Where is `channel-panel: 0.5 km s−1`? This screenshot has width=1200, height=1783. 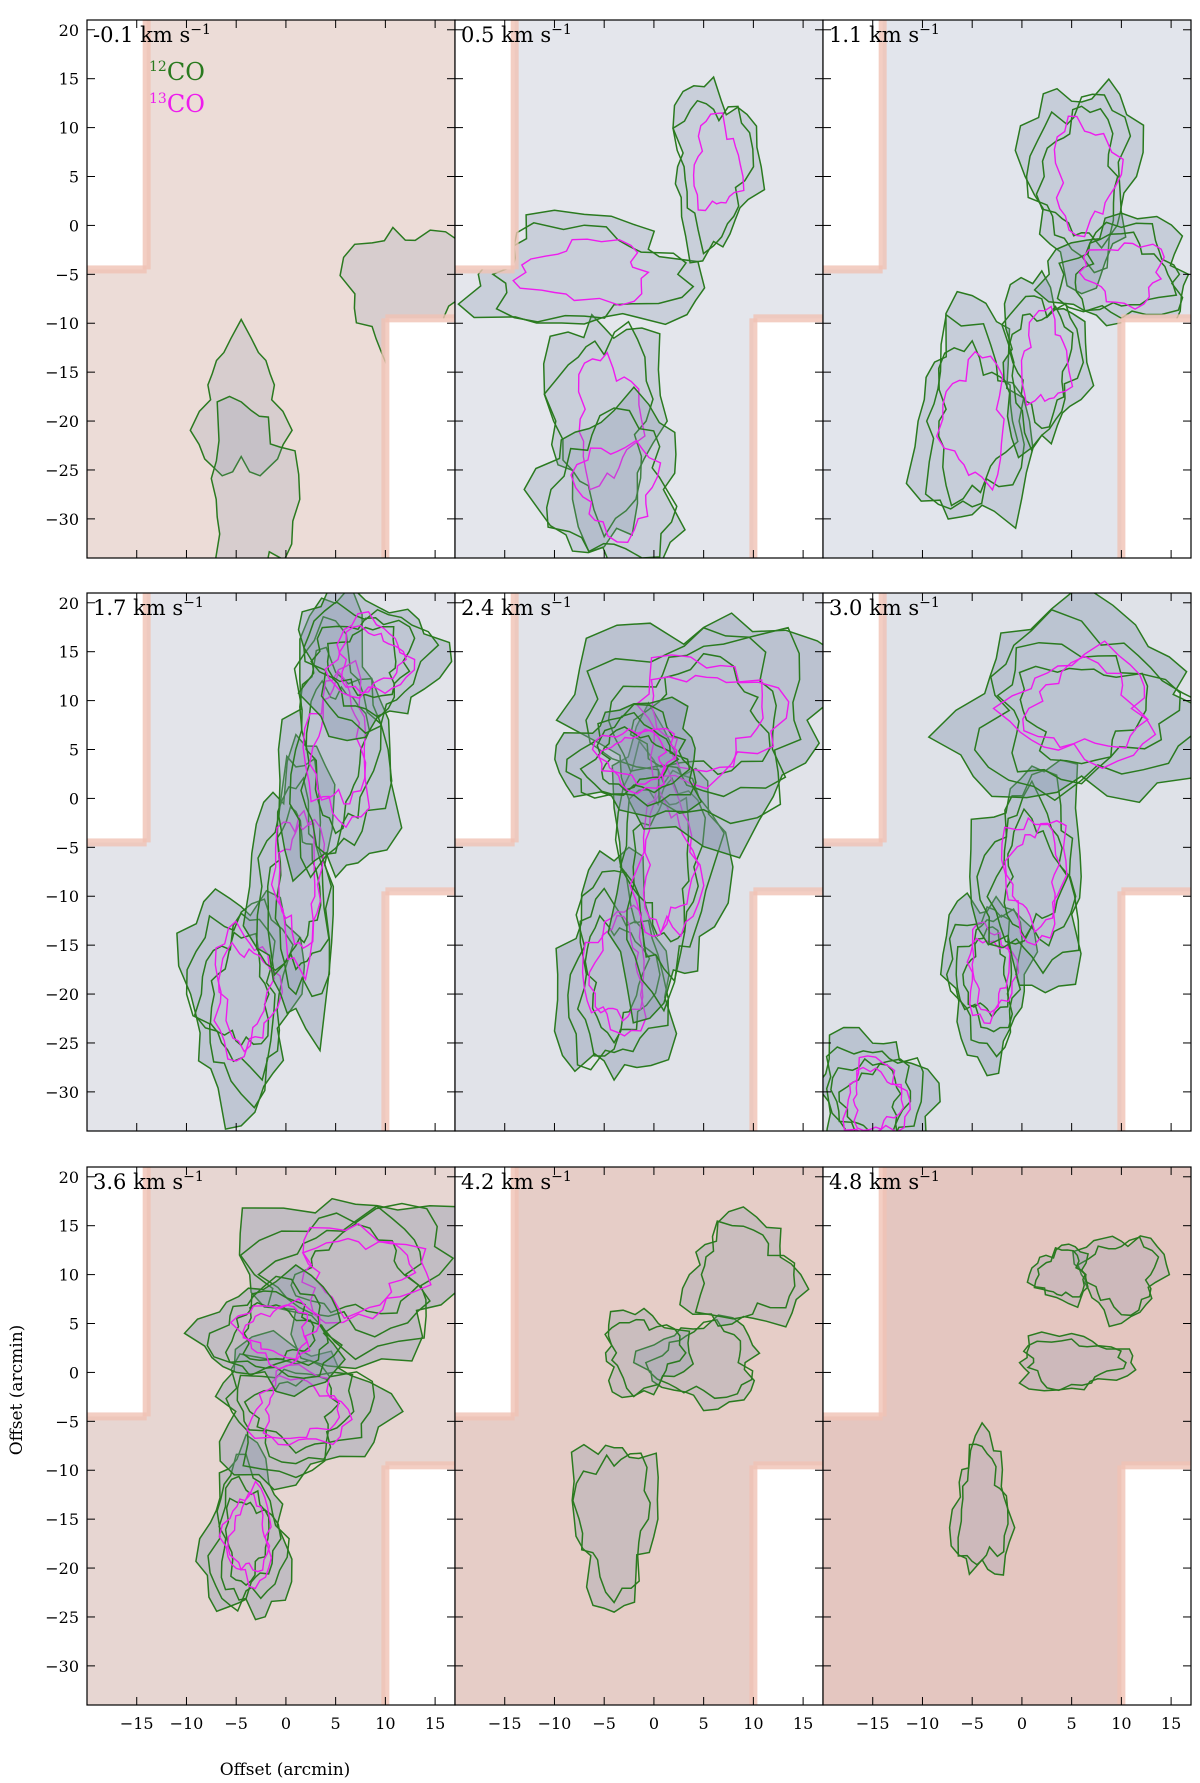 channel-panel: 0.5 km s−1 is located at coordinates (639, 289).